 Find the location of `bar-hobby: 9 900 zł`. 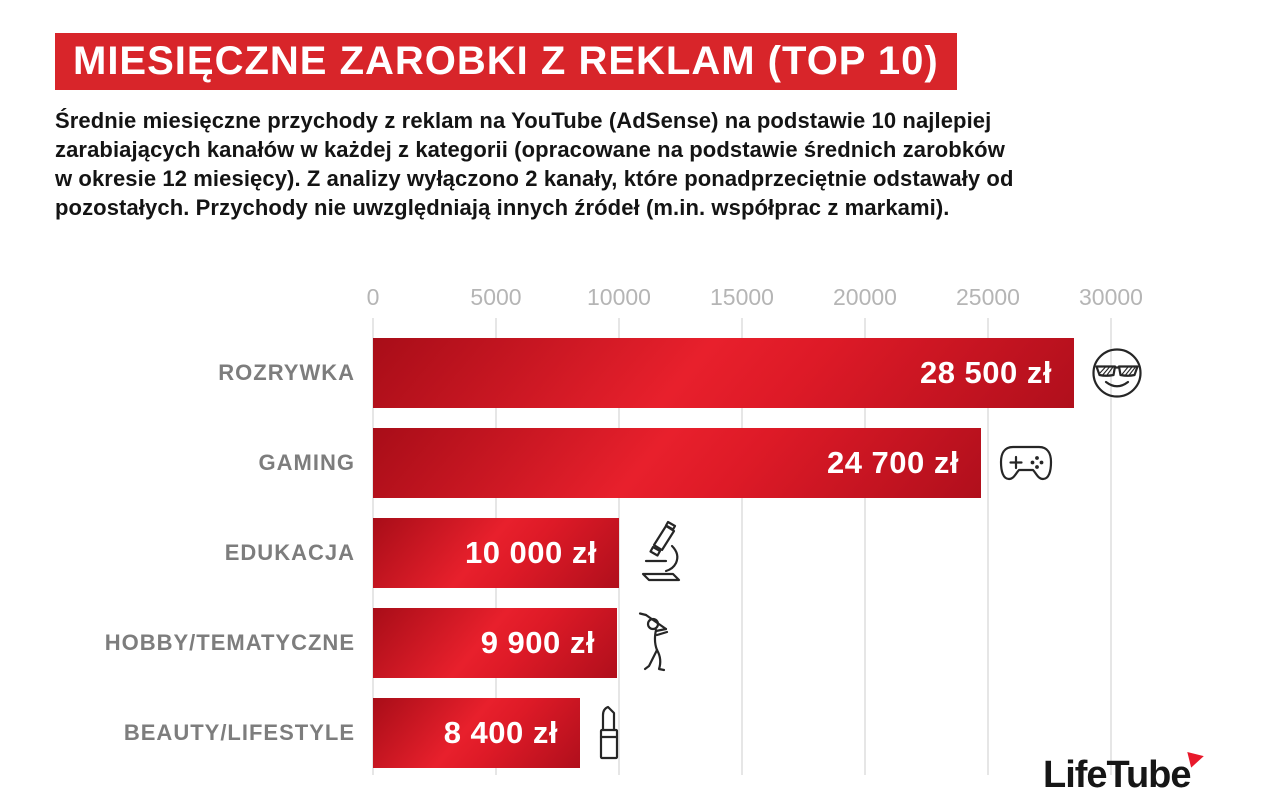

bar-hobby: 9 900 zł is located at coordinates (495, 643).